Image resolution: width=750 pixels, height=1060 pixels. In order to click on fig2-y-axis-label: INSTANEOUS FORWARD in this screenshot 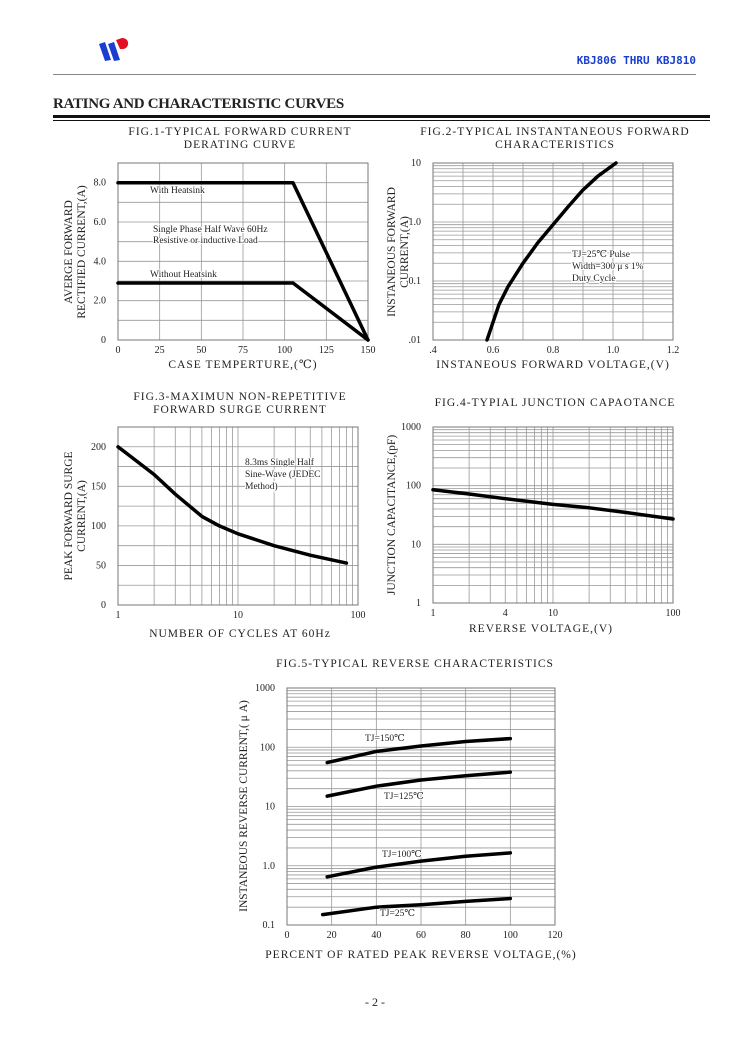, I will do `click(392, 252)`.